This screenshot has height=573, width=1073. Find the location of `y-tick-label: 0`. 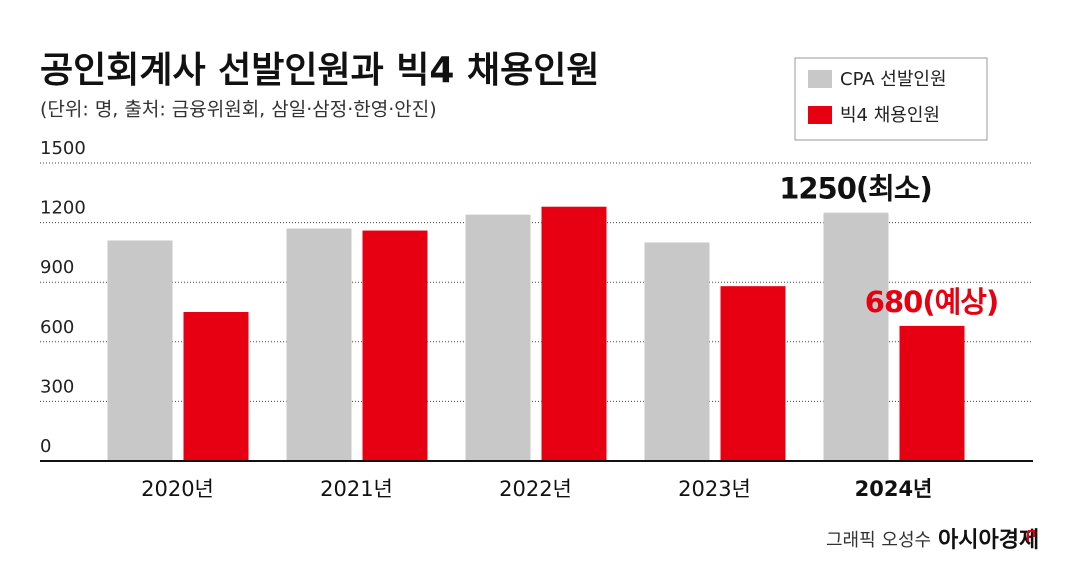

y-tick-label: 0 is located at coordinates (45, 446).